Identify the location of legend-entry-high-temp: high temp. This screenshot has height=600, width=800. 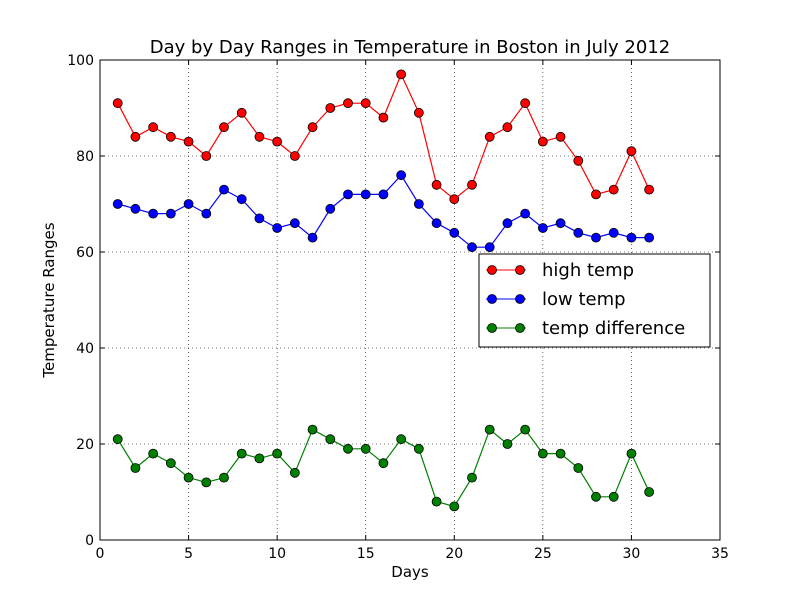
(560, 270).